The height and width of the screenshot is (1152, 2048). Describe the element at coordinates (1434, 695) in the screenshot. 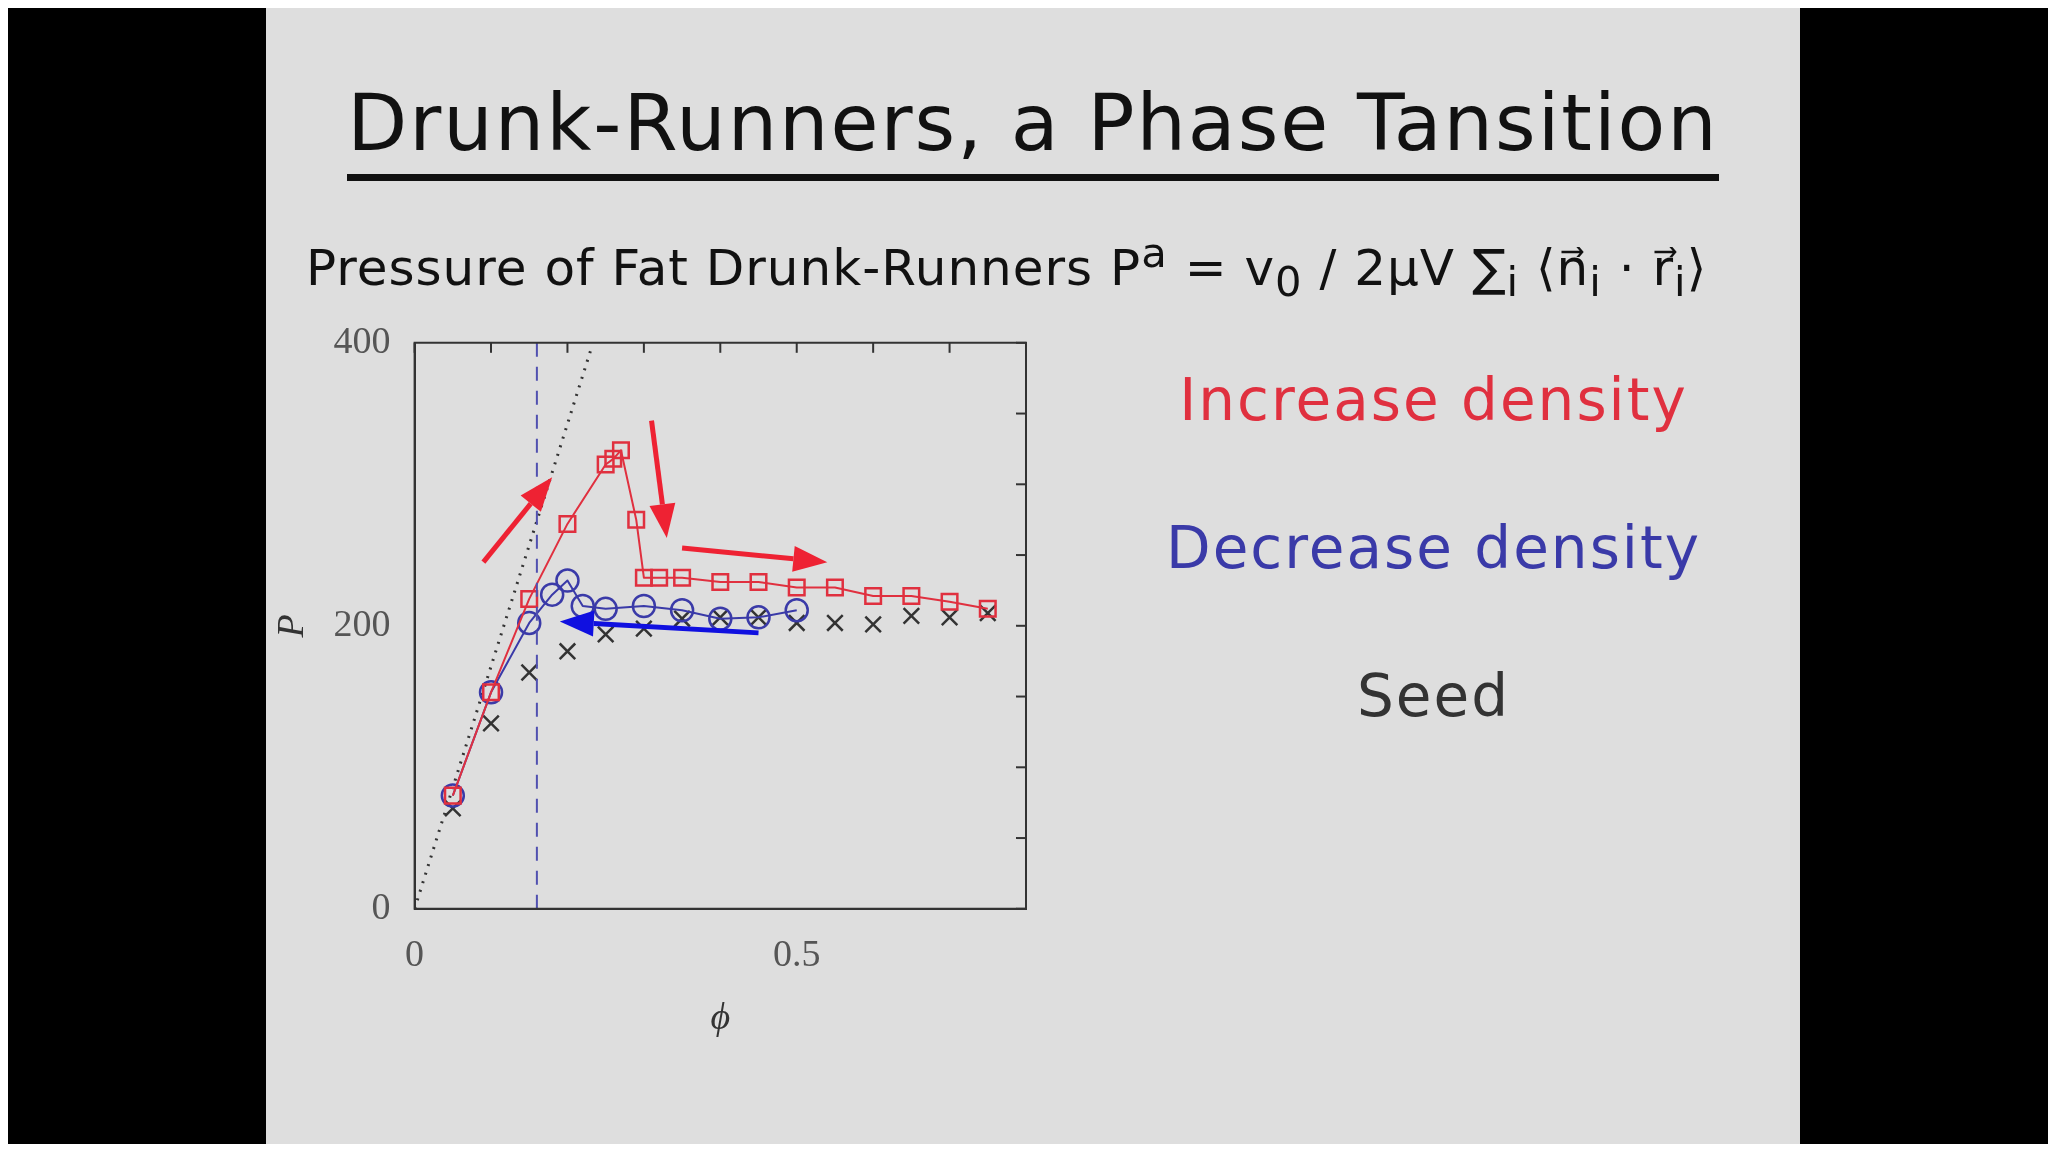

I see `text: Seed` at that location.